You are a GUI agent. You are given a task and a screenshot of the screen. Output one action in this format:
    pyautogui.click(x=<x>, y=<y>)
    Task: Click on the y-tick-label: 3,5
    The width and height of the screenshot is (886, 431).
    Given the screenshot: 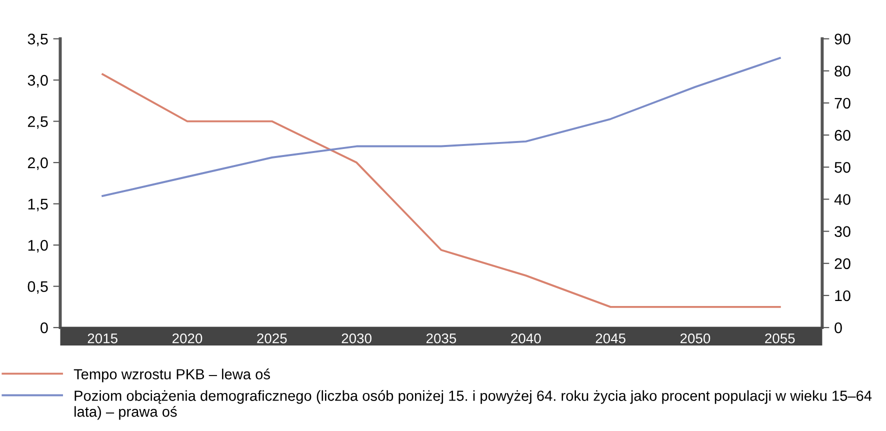 What is the action you would take?
    pyautogui.click(x=38, y=40)
    